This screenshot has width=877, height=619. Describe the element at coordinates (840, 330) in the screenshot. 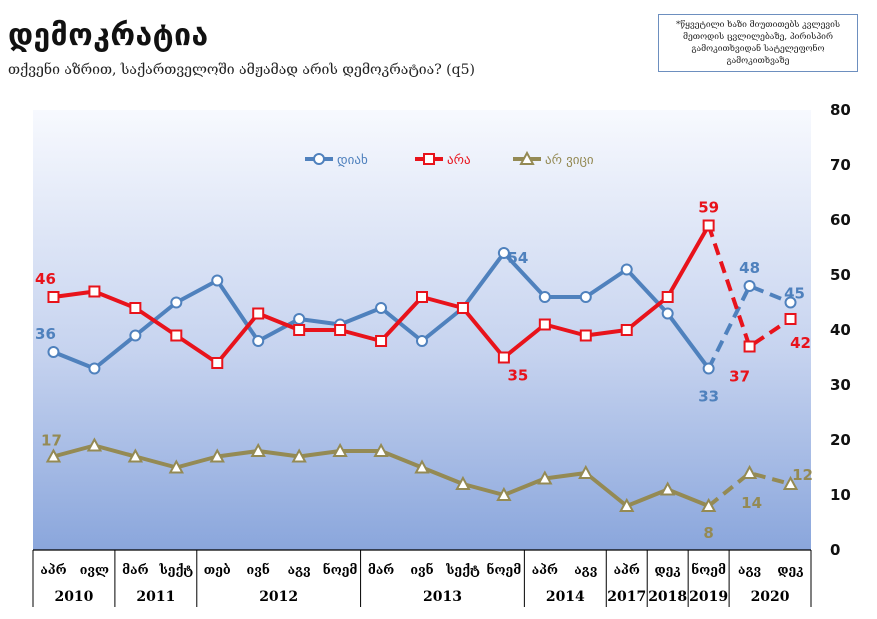

I see `y-tick-label: 40` at that location.